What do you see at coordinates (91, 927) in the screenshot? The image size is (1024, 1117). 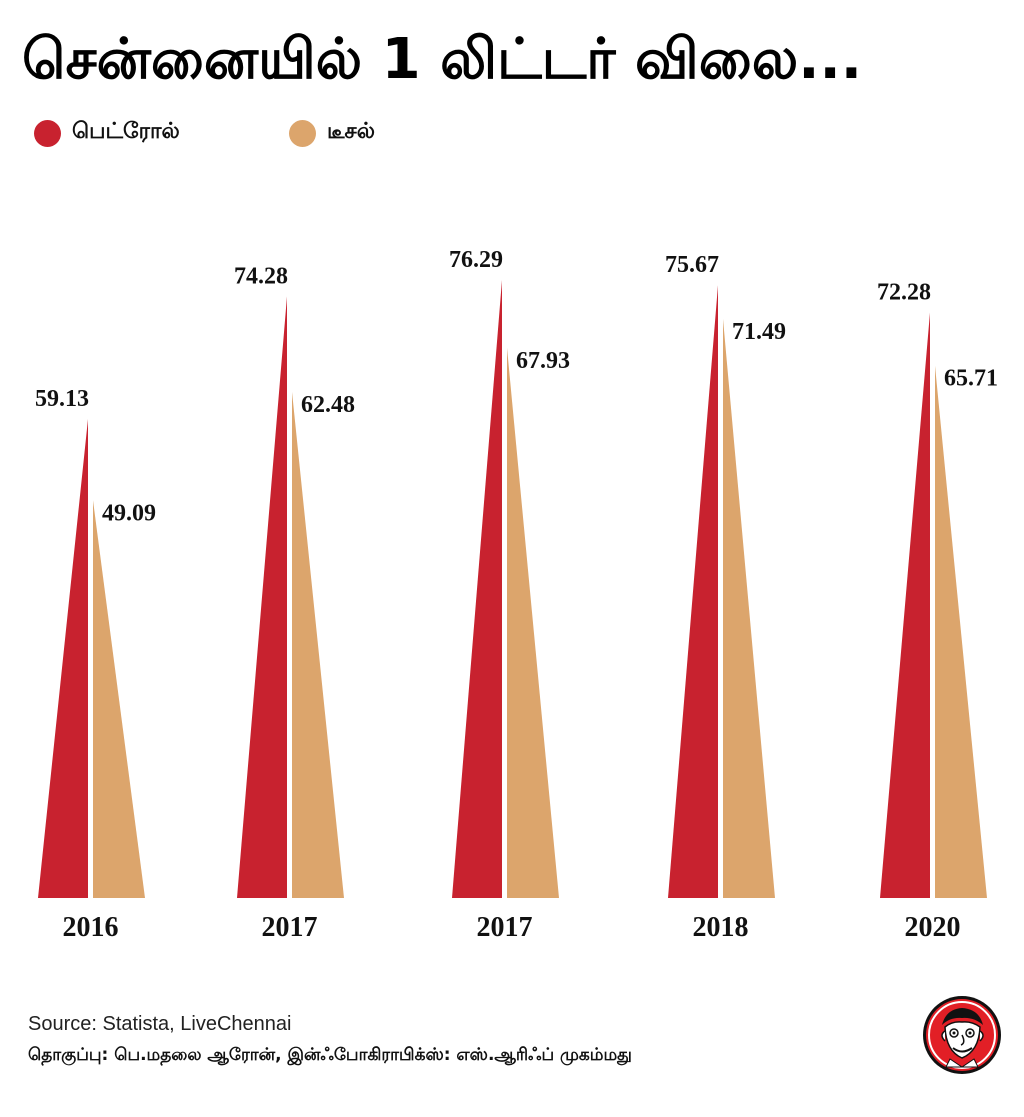 I see `year-label-0: 2016` at bounding box center [91, 927].